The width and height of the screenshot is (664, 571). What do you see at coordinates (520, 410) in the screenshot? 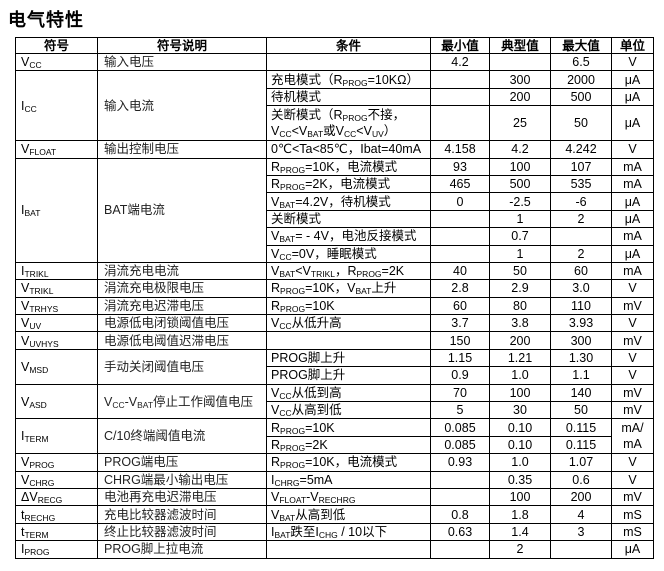
I see `typ-value-cell: 30` at bounding box center [520, 410].